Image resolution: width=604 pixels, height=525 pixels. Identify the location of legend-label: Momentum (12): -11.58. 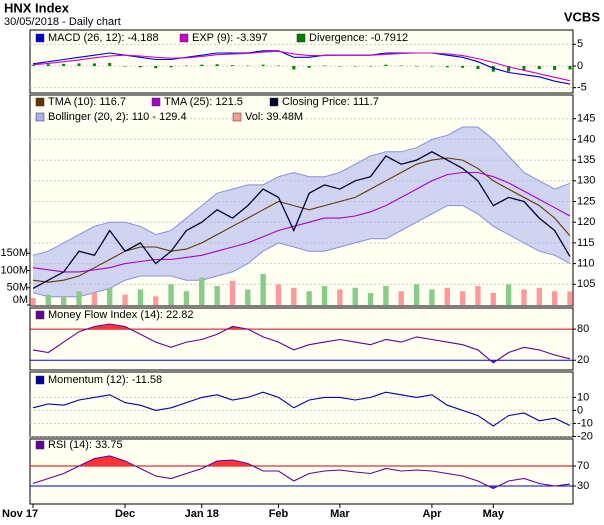
(105, 380).